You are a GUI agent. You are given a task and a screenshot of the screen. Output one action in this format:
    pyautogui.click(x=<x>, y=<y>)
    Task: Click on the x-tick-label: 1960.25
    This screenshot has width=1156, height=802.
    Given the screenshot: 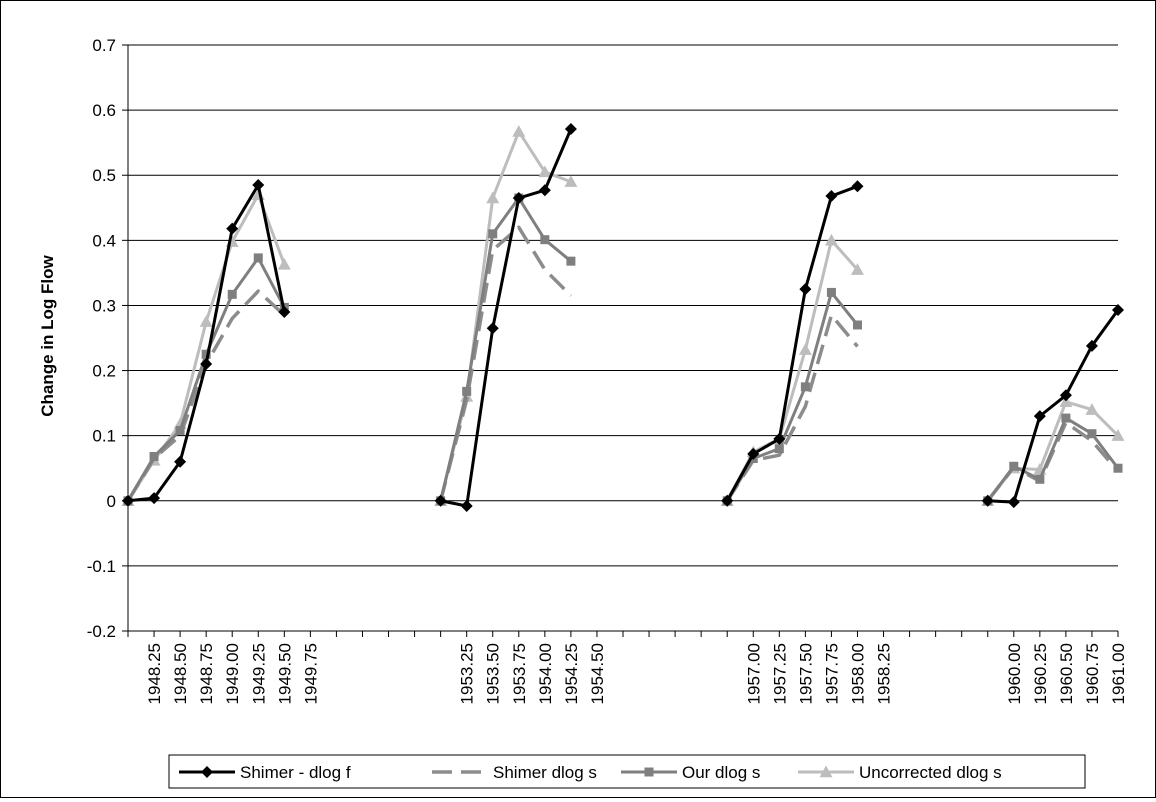 What is the action you would take?
    pyautogui.click(x=1040, y=673)
    